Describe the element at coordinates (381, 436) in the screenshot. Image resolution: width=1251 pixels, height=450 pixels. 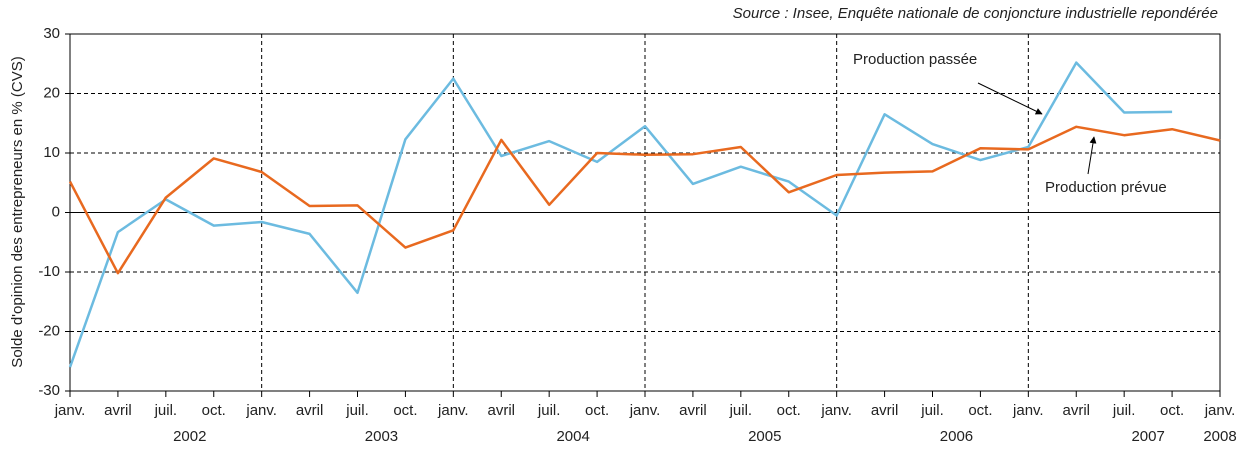
I see `year-label: 2003` at that location.